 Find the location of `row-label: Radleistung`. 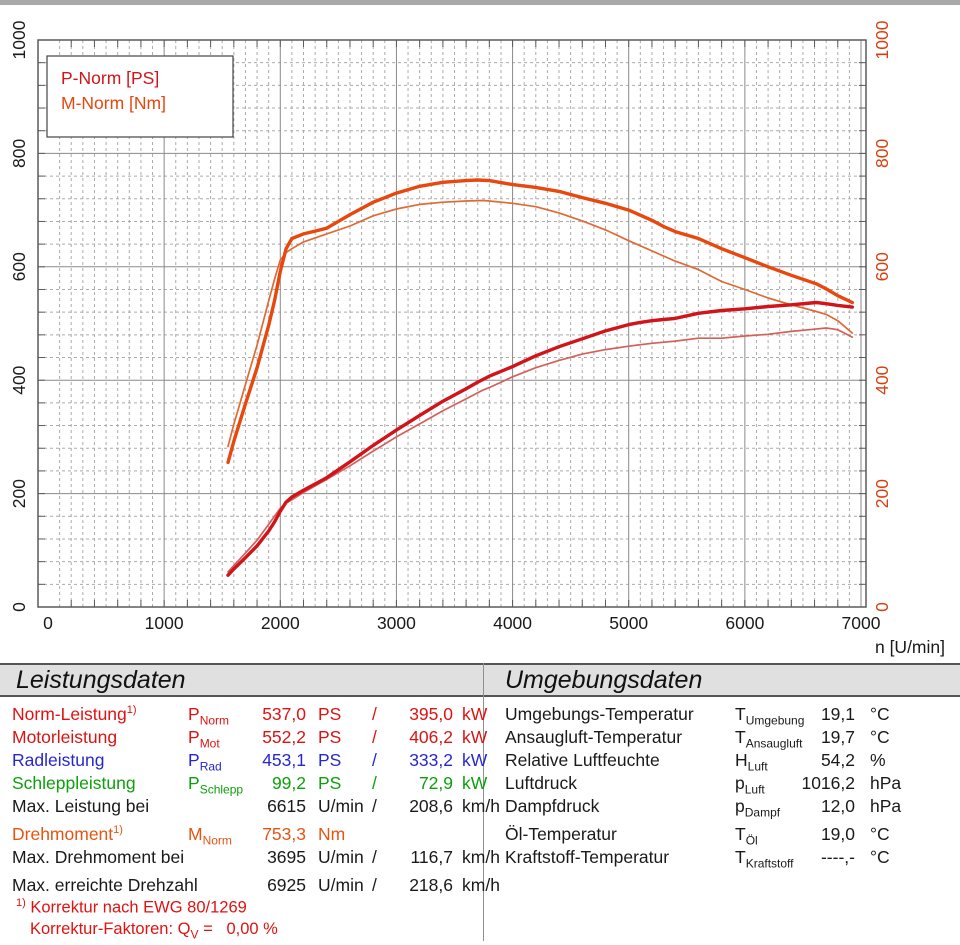

row-label: Radleistung is located at coordinates (58, 760).